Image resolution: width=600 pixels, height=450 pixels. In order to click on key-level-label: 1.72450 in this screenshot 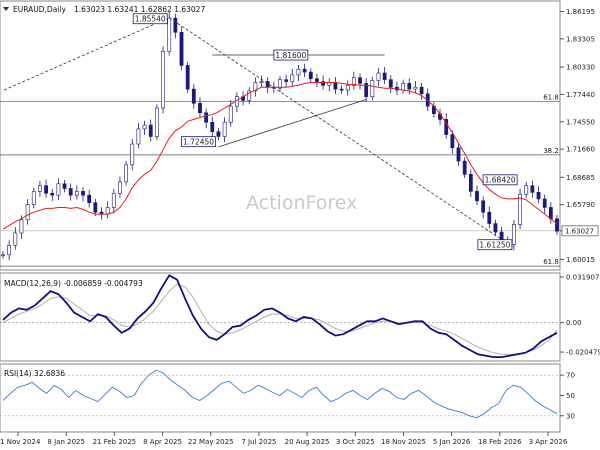, I will do `click(198, 141)`.